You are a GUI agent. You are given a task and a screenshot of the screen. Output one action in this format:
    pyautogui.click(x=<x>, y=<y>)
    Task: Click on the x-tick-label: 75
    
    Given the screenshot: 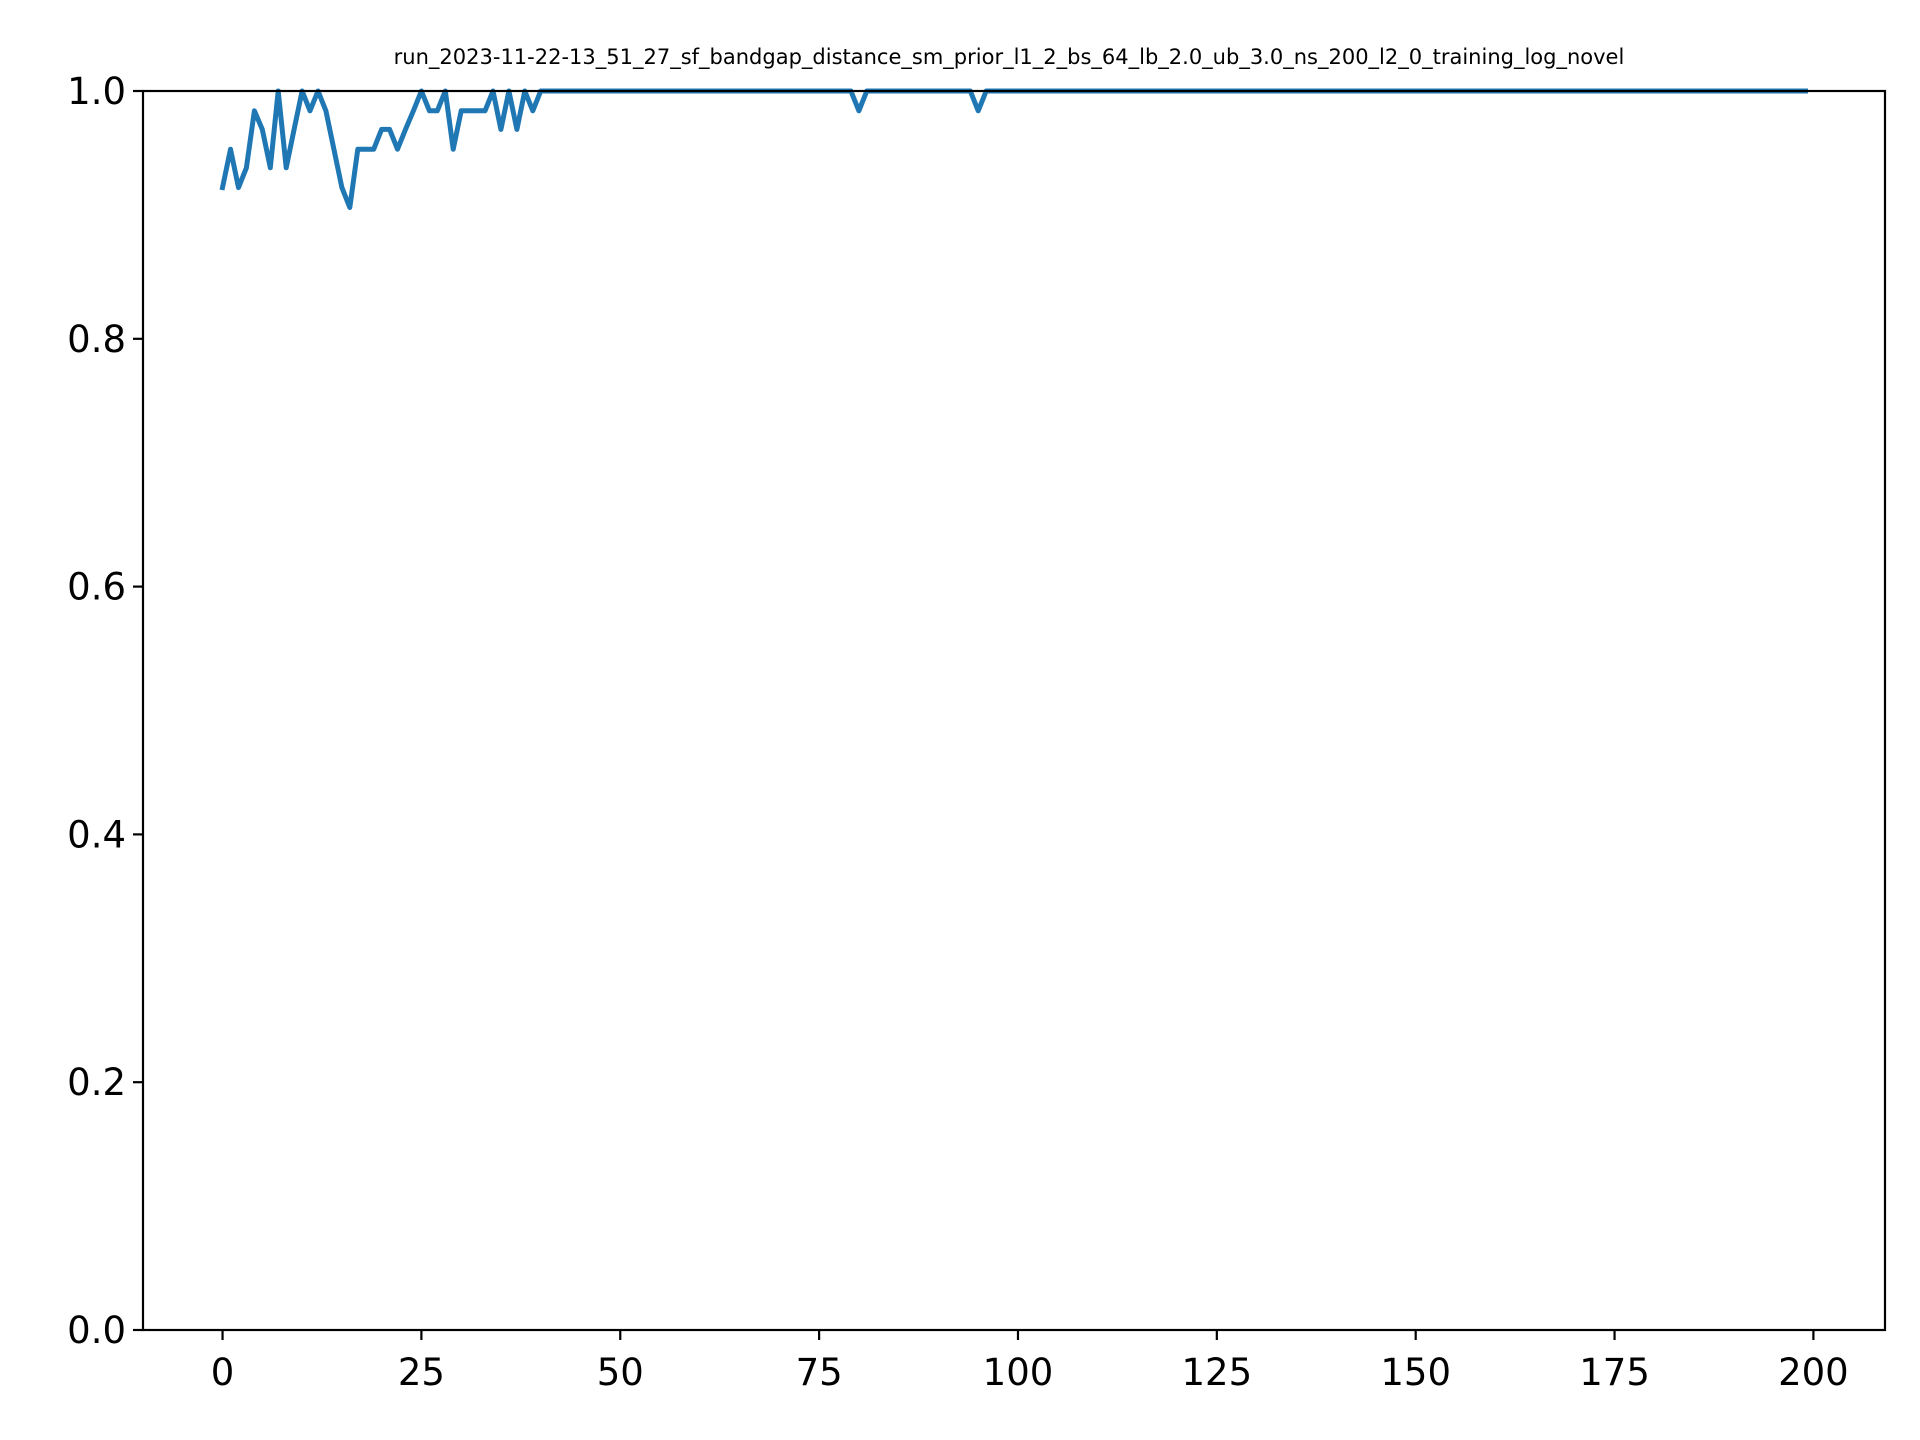 What is the action you would take?
    pyautogui.click(x=819, y=1372)
    